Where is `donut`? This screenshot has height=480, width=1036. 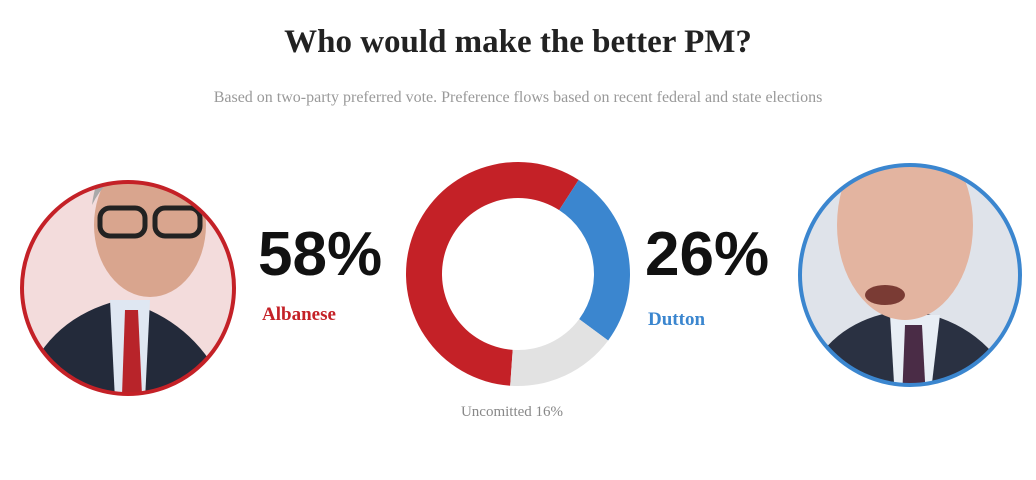 donut is located at coordinates (518, 274).